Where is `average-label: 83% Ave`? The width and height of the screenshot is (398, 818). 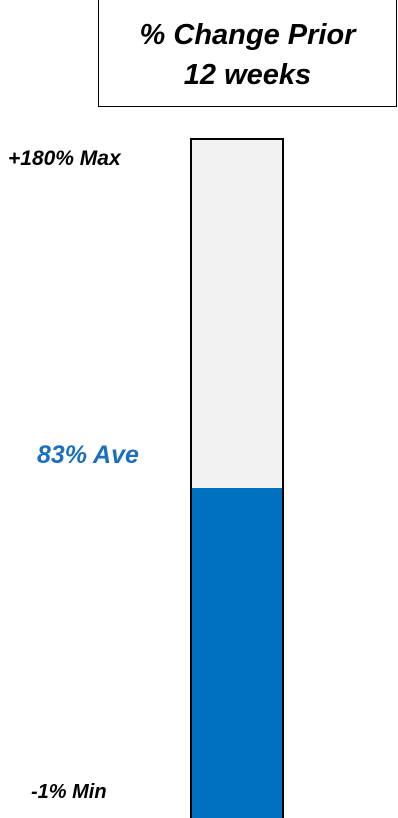 average-label: 83% Ave is located at coordinates (88, 455).